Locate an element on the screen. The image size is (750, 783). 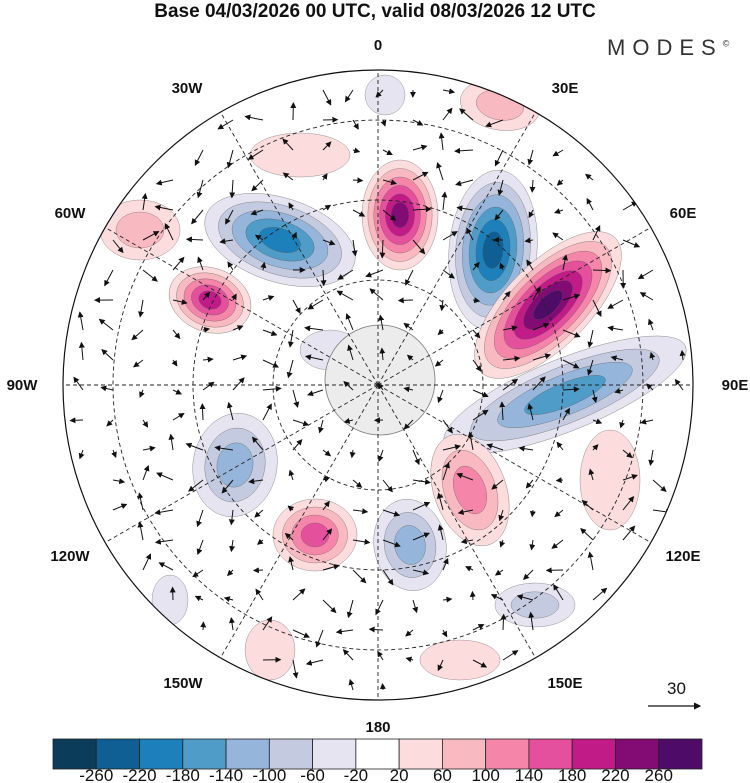
longitude-label: 150E is located at coordinates (564, 683).